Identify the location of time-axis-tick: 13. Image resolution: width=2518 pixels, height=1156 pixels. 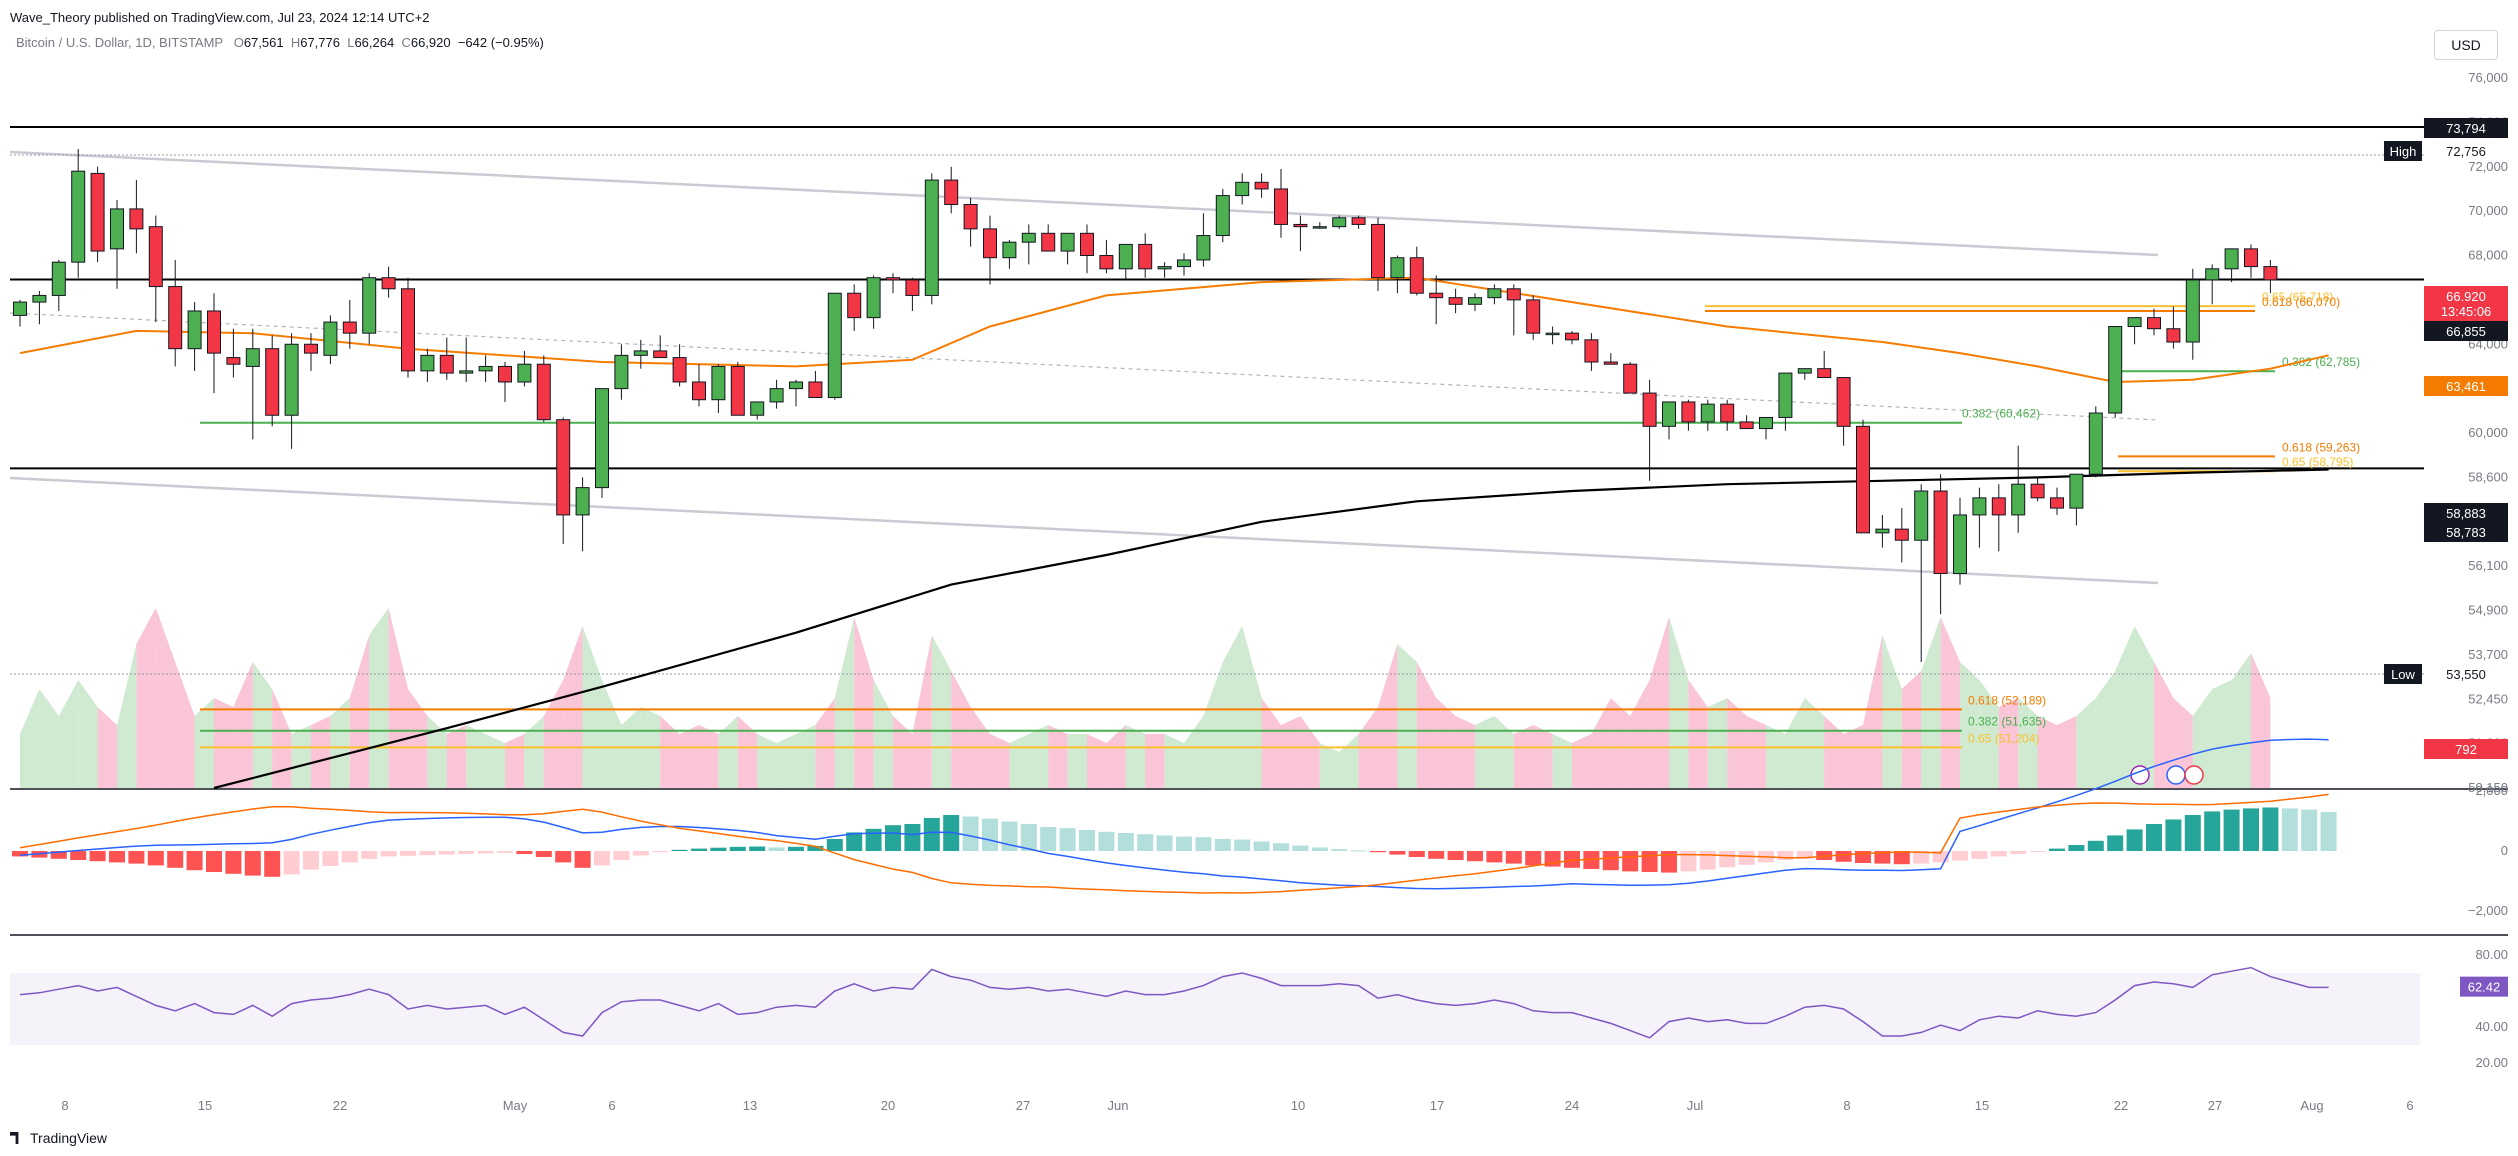
(750, 1105).